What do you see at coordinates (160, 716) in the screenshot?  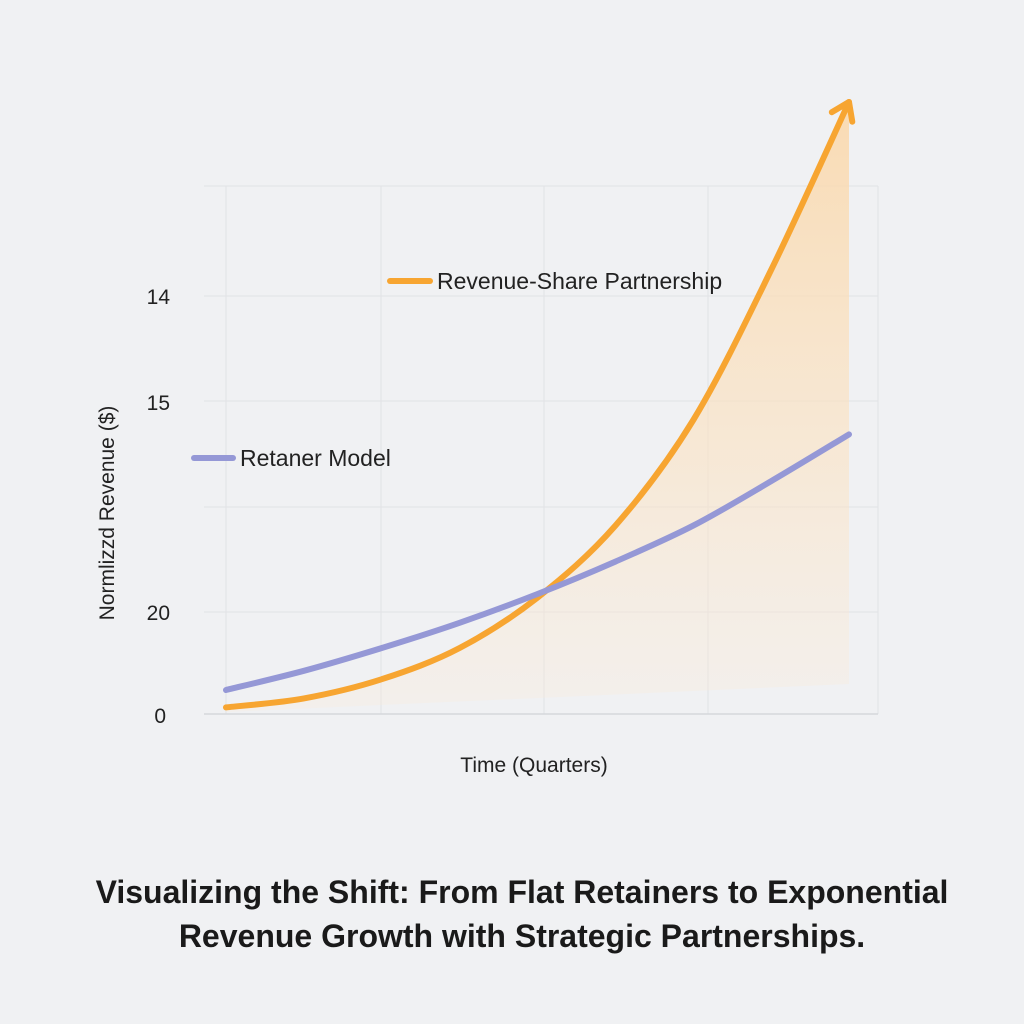 I see `y-tick-label: 0` at bounding box center [160, 716].